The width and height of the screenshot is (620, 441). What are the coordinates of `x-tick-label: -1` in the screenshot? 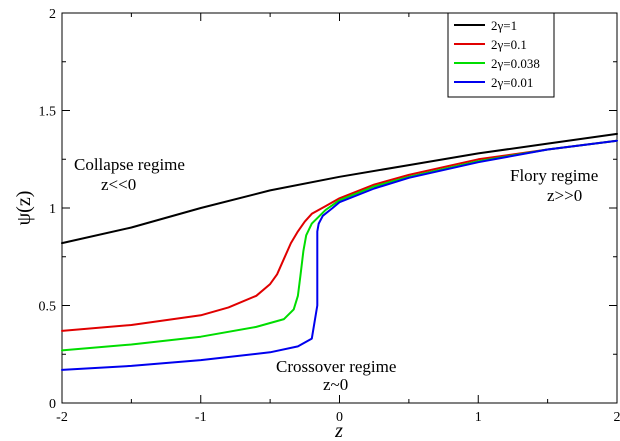 It's located at (201, 417).